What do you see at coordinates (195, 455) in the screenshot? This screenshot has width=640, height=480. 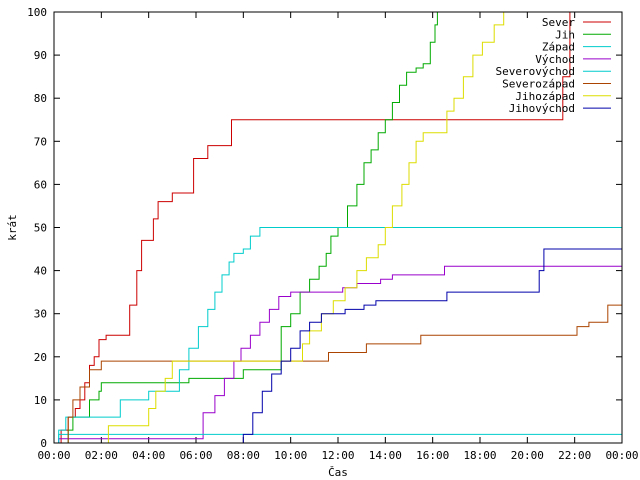 I see `x-tick-label: 06:00` at bounding box center [195, 455].